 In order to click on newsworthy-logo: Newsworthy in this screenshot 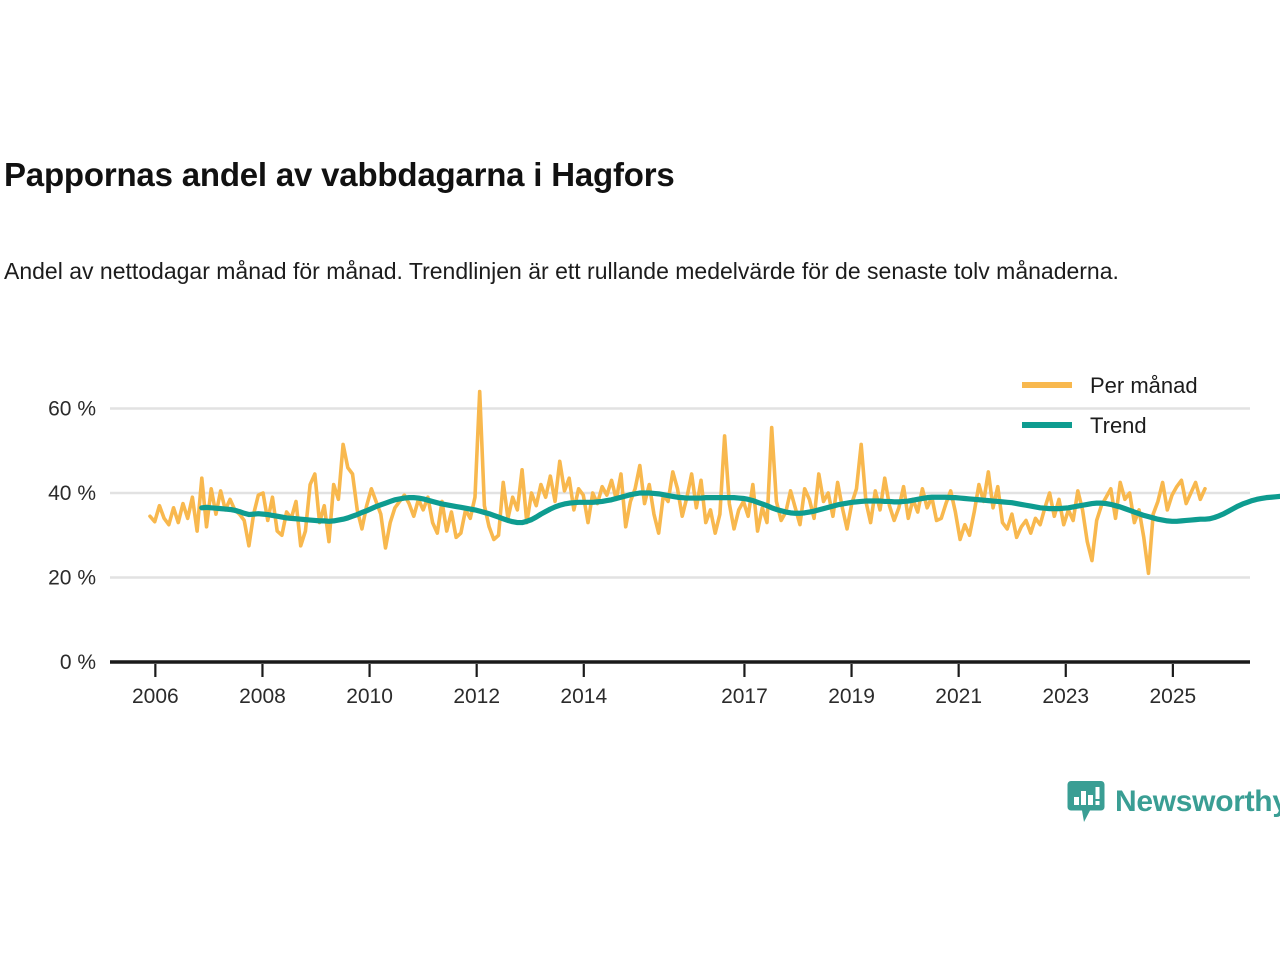, I will do `click(1173, 802)`.